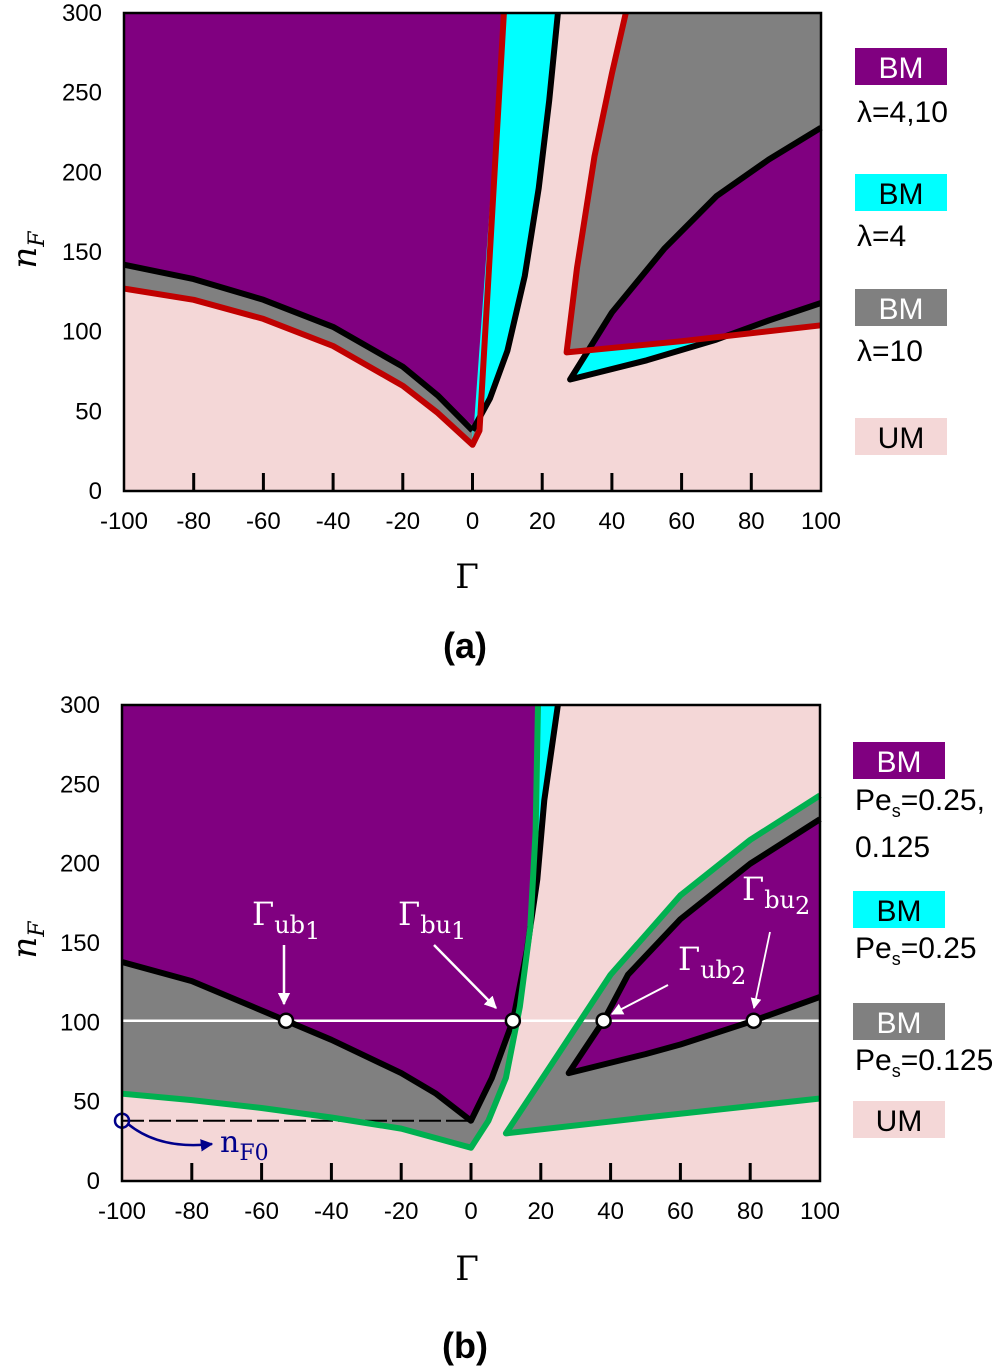 This screenshot has height=1369, width=1000. What do you see at coordinates (402, 521) in the screenshot?
I see `x-tick-label: -20` at bounding box center [402, 521].